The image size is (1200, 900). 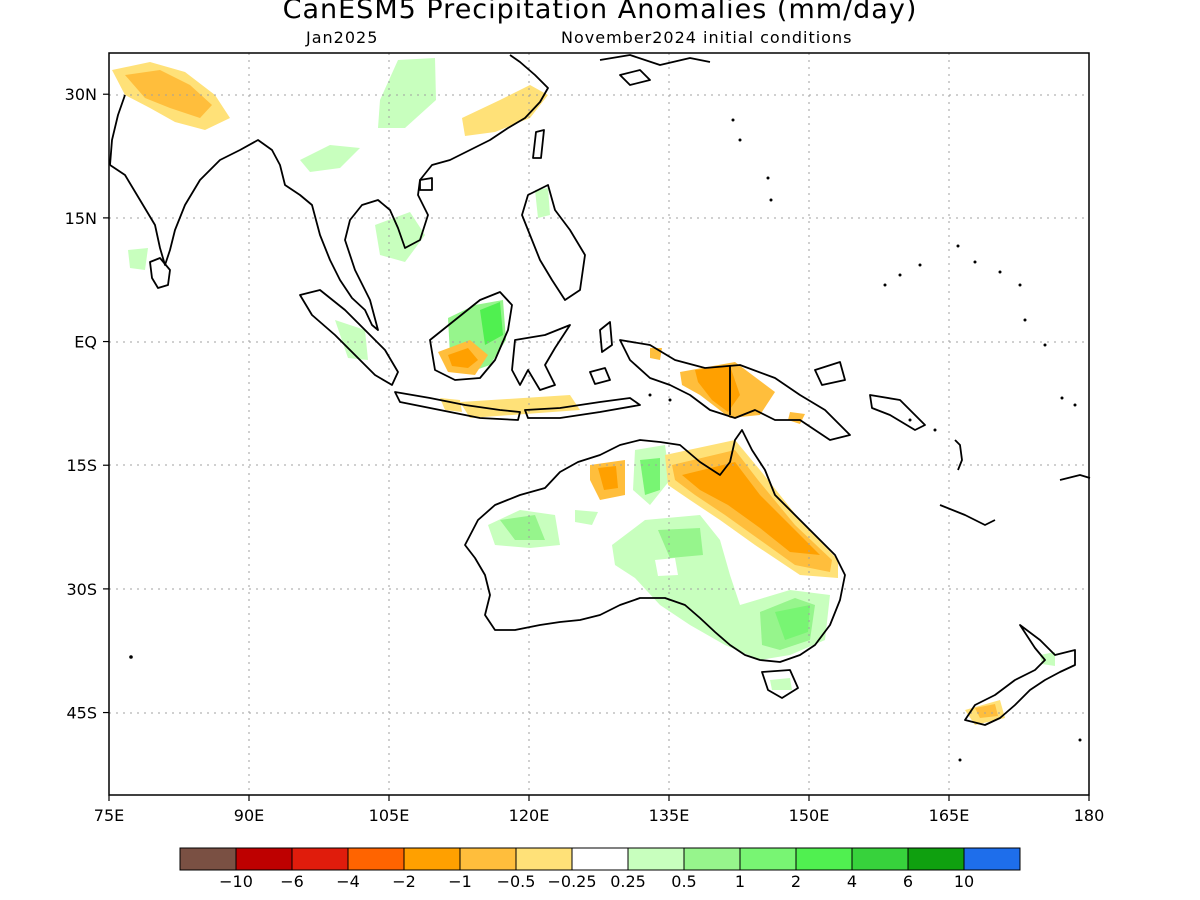 What do you see at coordinates (81, 589) in the screenshot?
I see `lat-tick-label: 30S` at bounding box center [81, 589].